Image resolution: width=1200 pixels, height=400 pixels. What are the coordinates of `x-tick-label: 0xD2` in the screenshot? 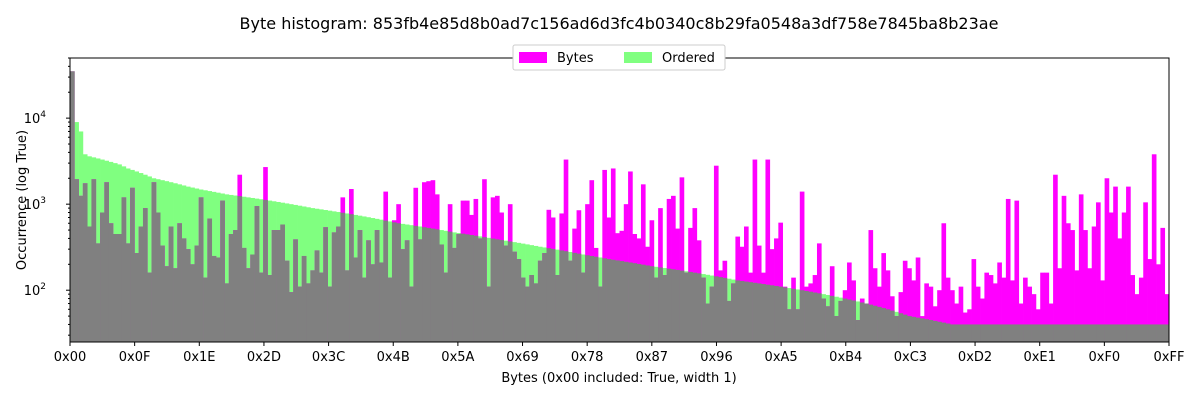 It's located at (975, 357).